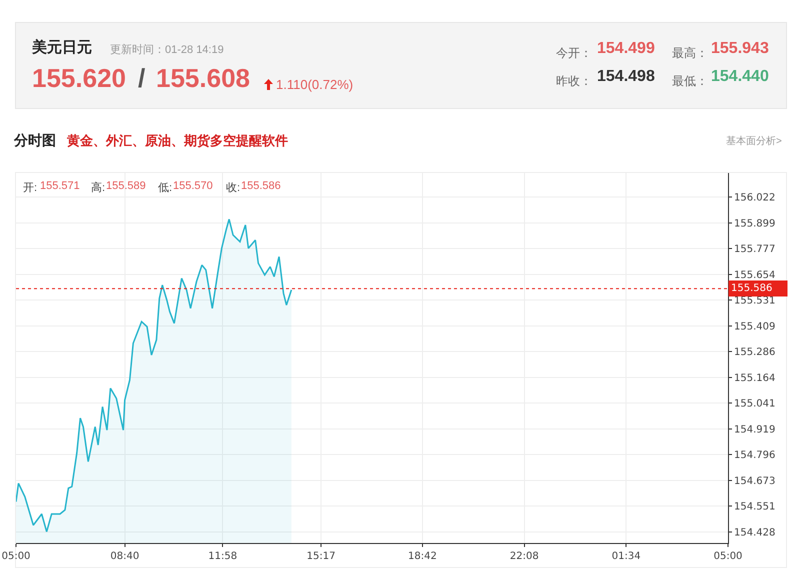  Describe the element at coordinates (30, 188) in the screenshot. I see `annotation: 开:` at that location.